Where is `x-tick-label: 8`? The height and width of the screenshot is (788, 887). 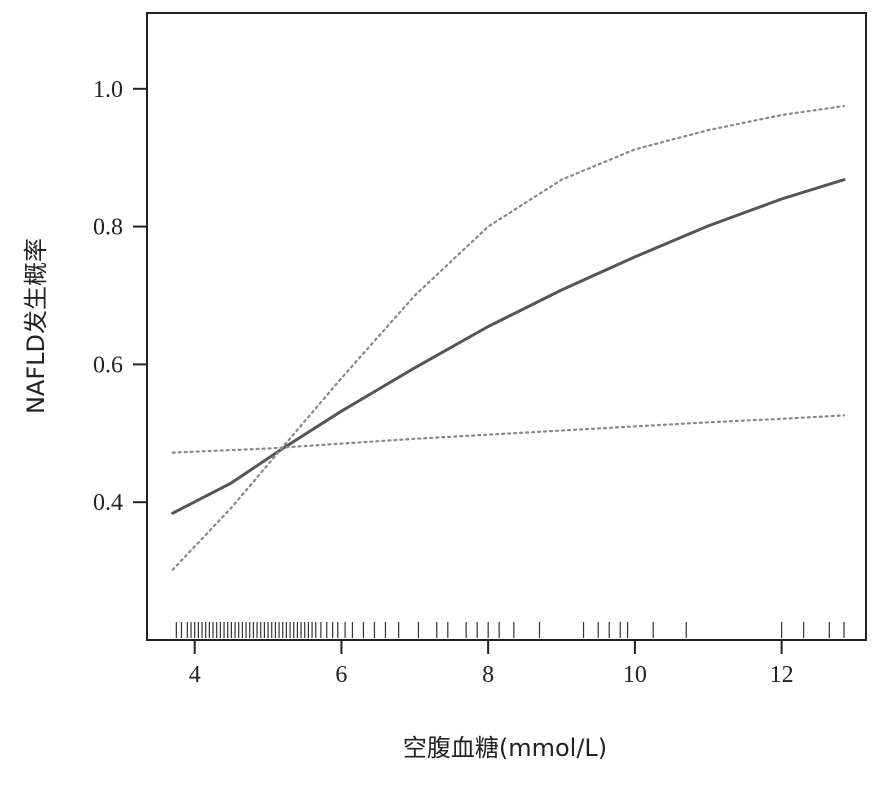
x-tick-label: 8 is located at coordinates (488, 675).